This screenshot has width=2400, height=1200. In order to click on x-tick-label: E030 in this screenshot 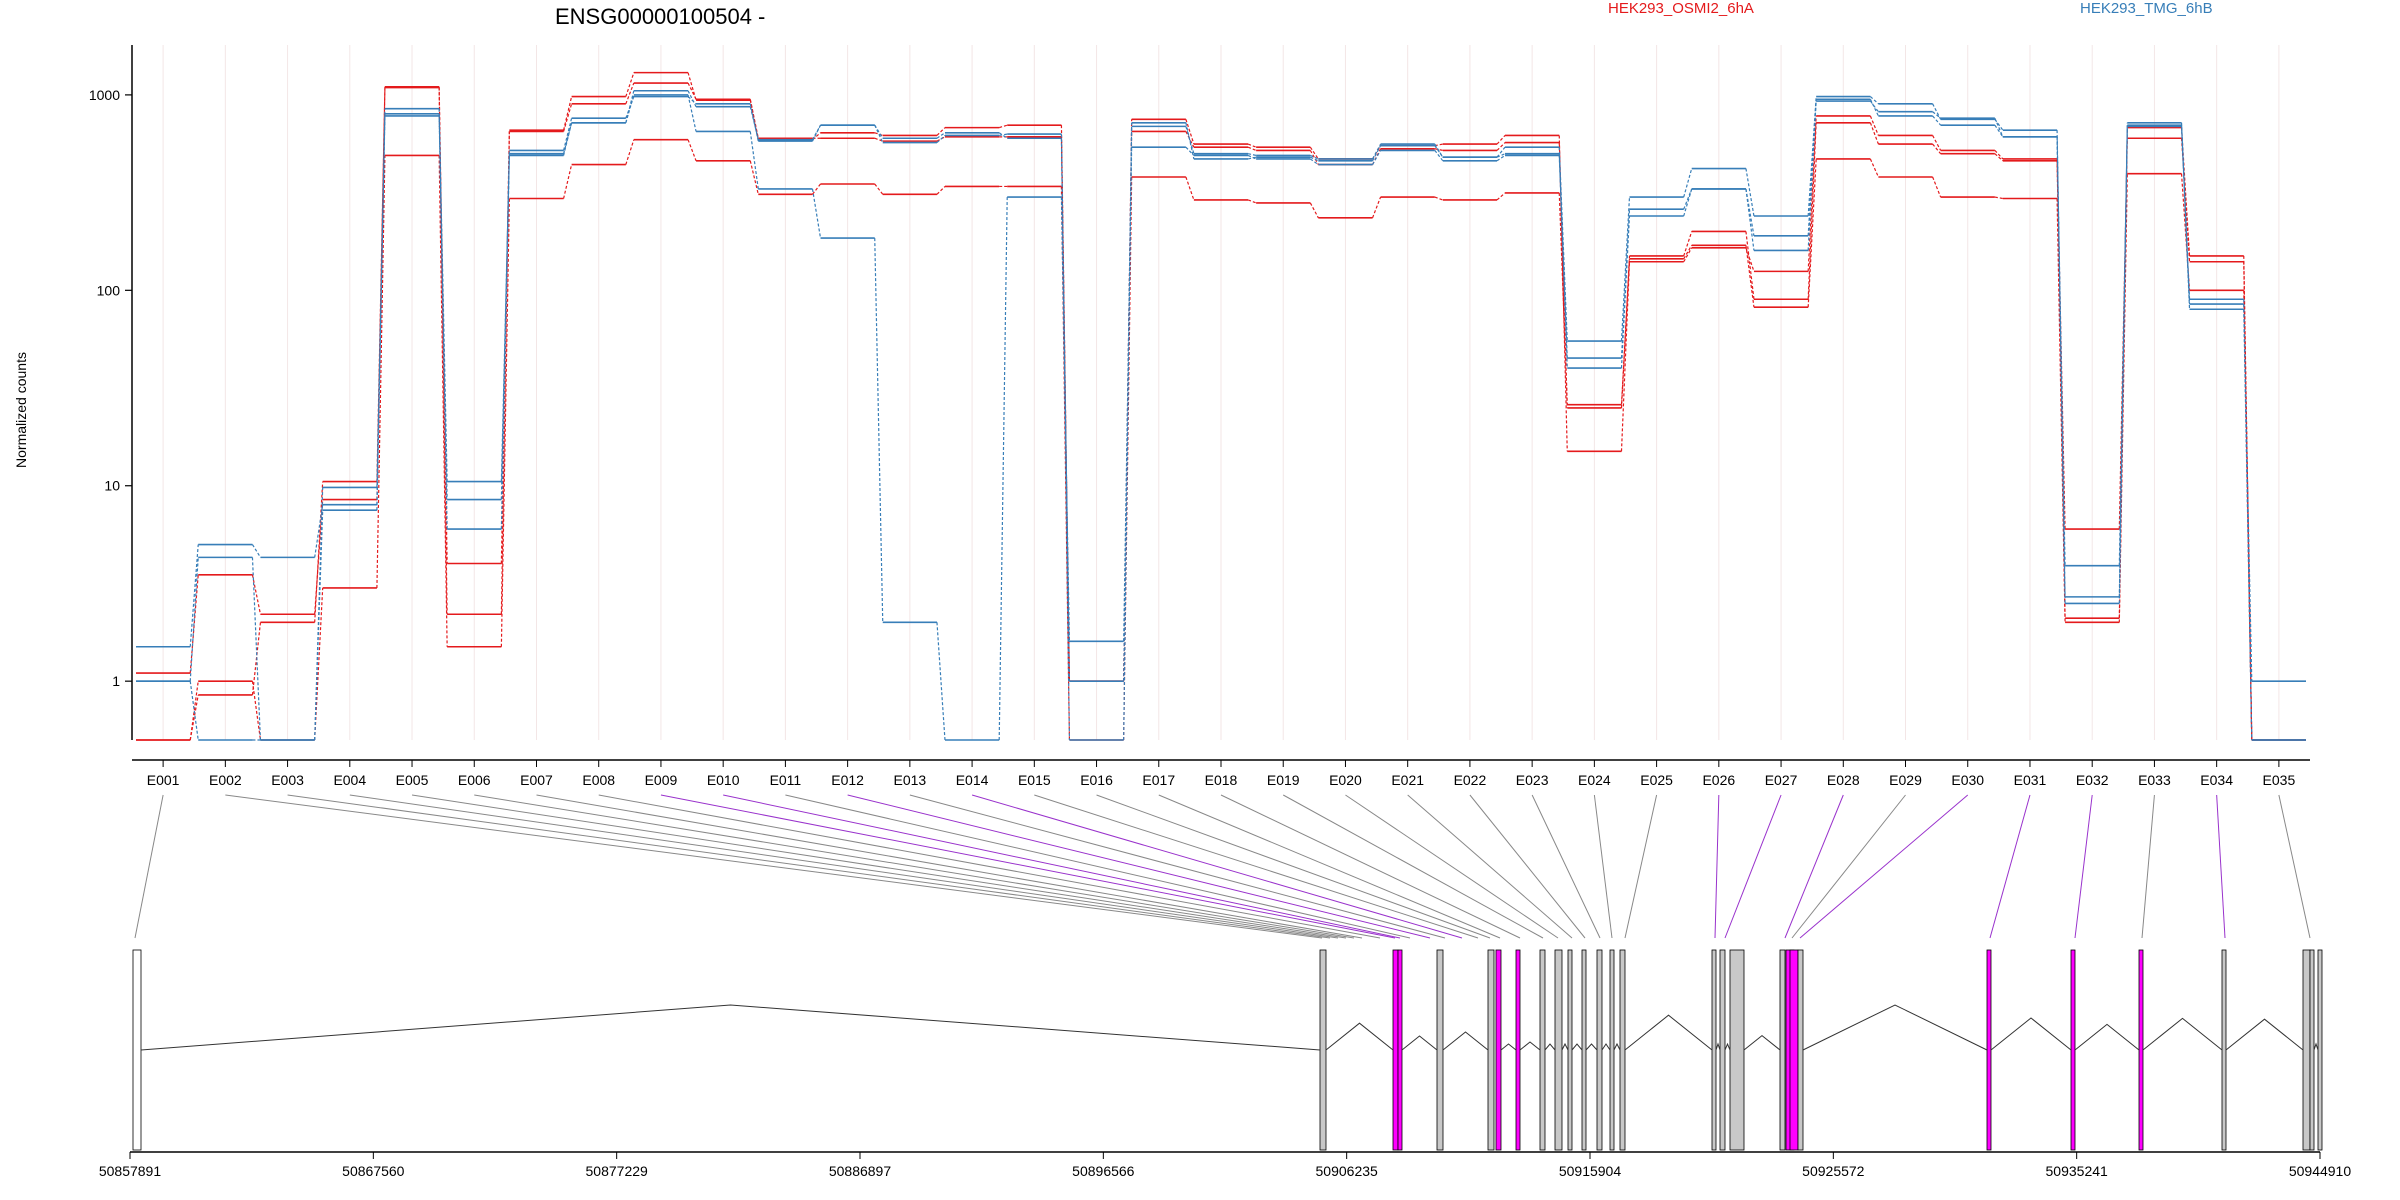, I will do `click(1967, 780)`.